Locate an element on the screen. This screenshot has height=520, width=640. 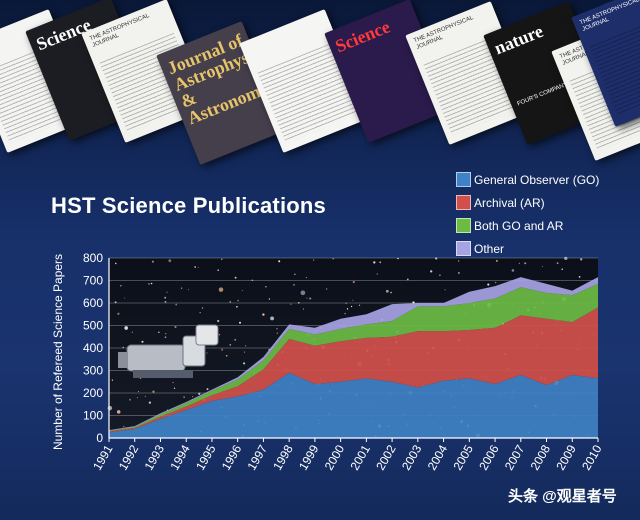
x-tick-label: 1998 is located at coordinates (283, 457).